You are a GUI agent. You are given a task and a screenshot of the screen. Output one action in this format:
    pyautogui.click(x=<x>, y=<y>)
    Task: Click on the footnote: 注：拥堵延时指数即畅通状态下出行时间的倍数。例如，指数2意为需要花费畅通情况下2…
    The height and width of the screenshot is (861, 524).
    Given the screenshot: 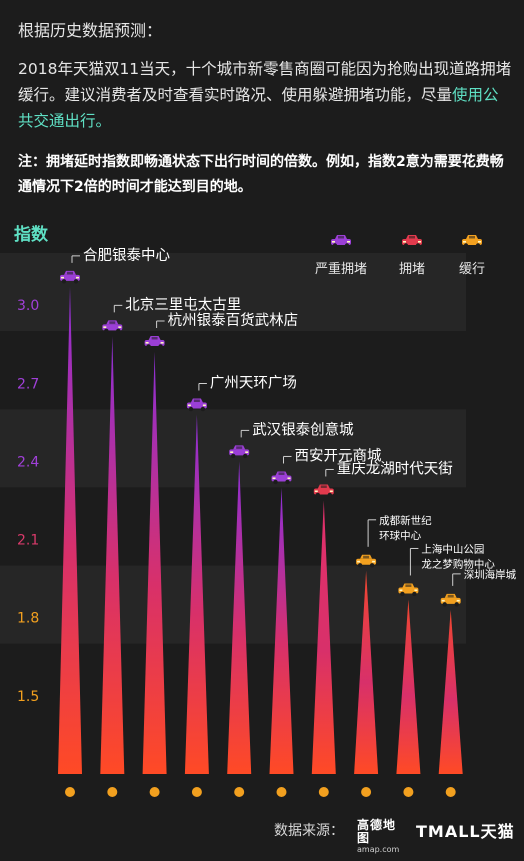 What is the action you would take?
    pyautogui.click(x=261, y=174)
    